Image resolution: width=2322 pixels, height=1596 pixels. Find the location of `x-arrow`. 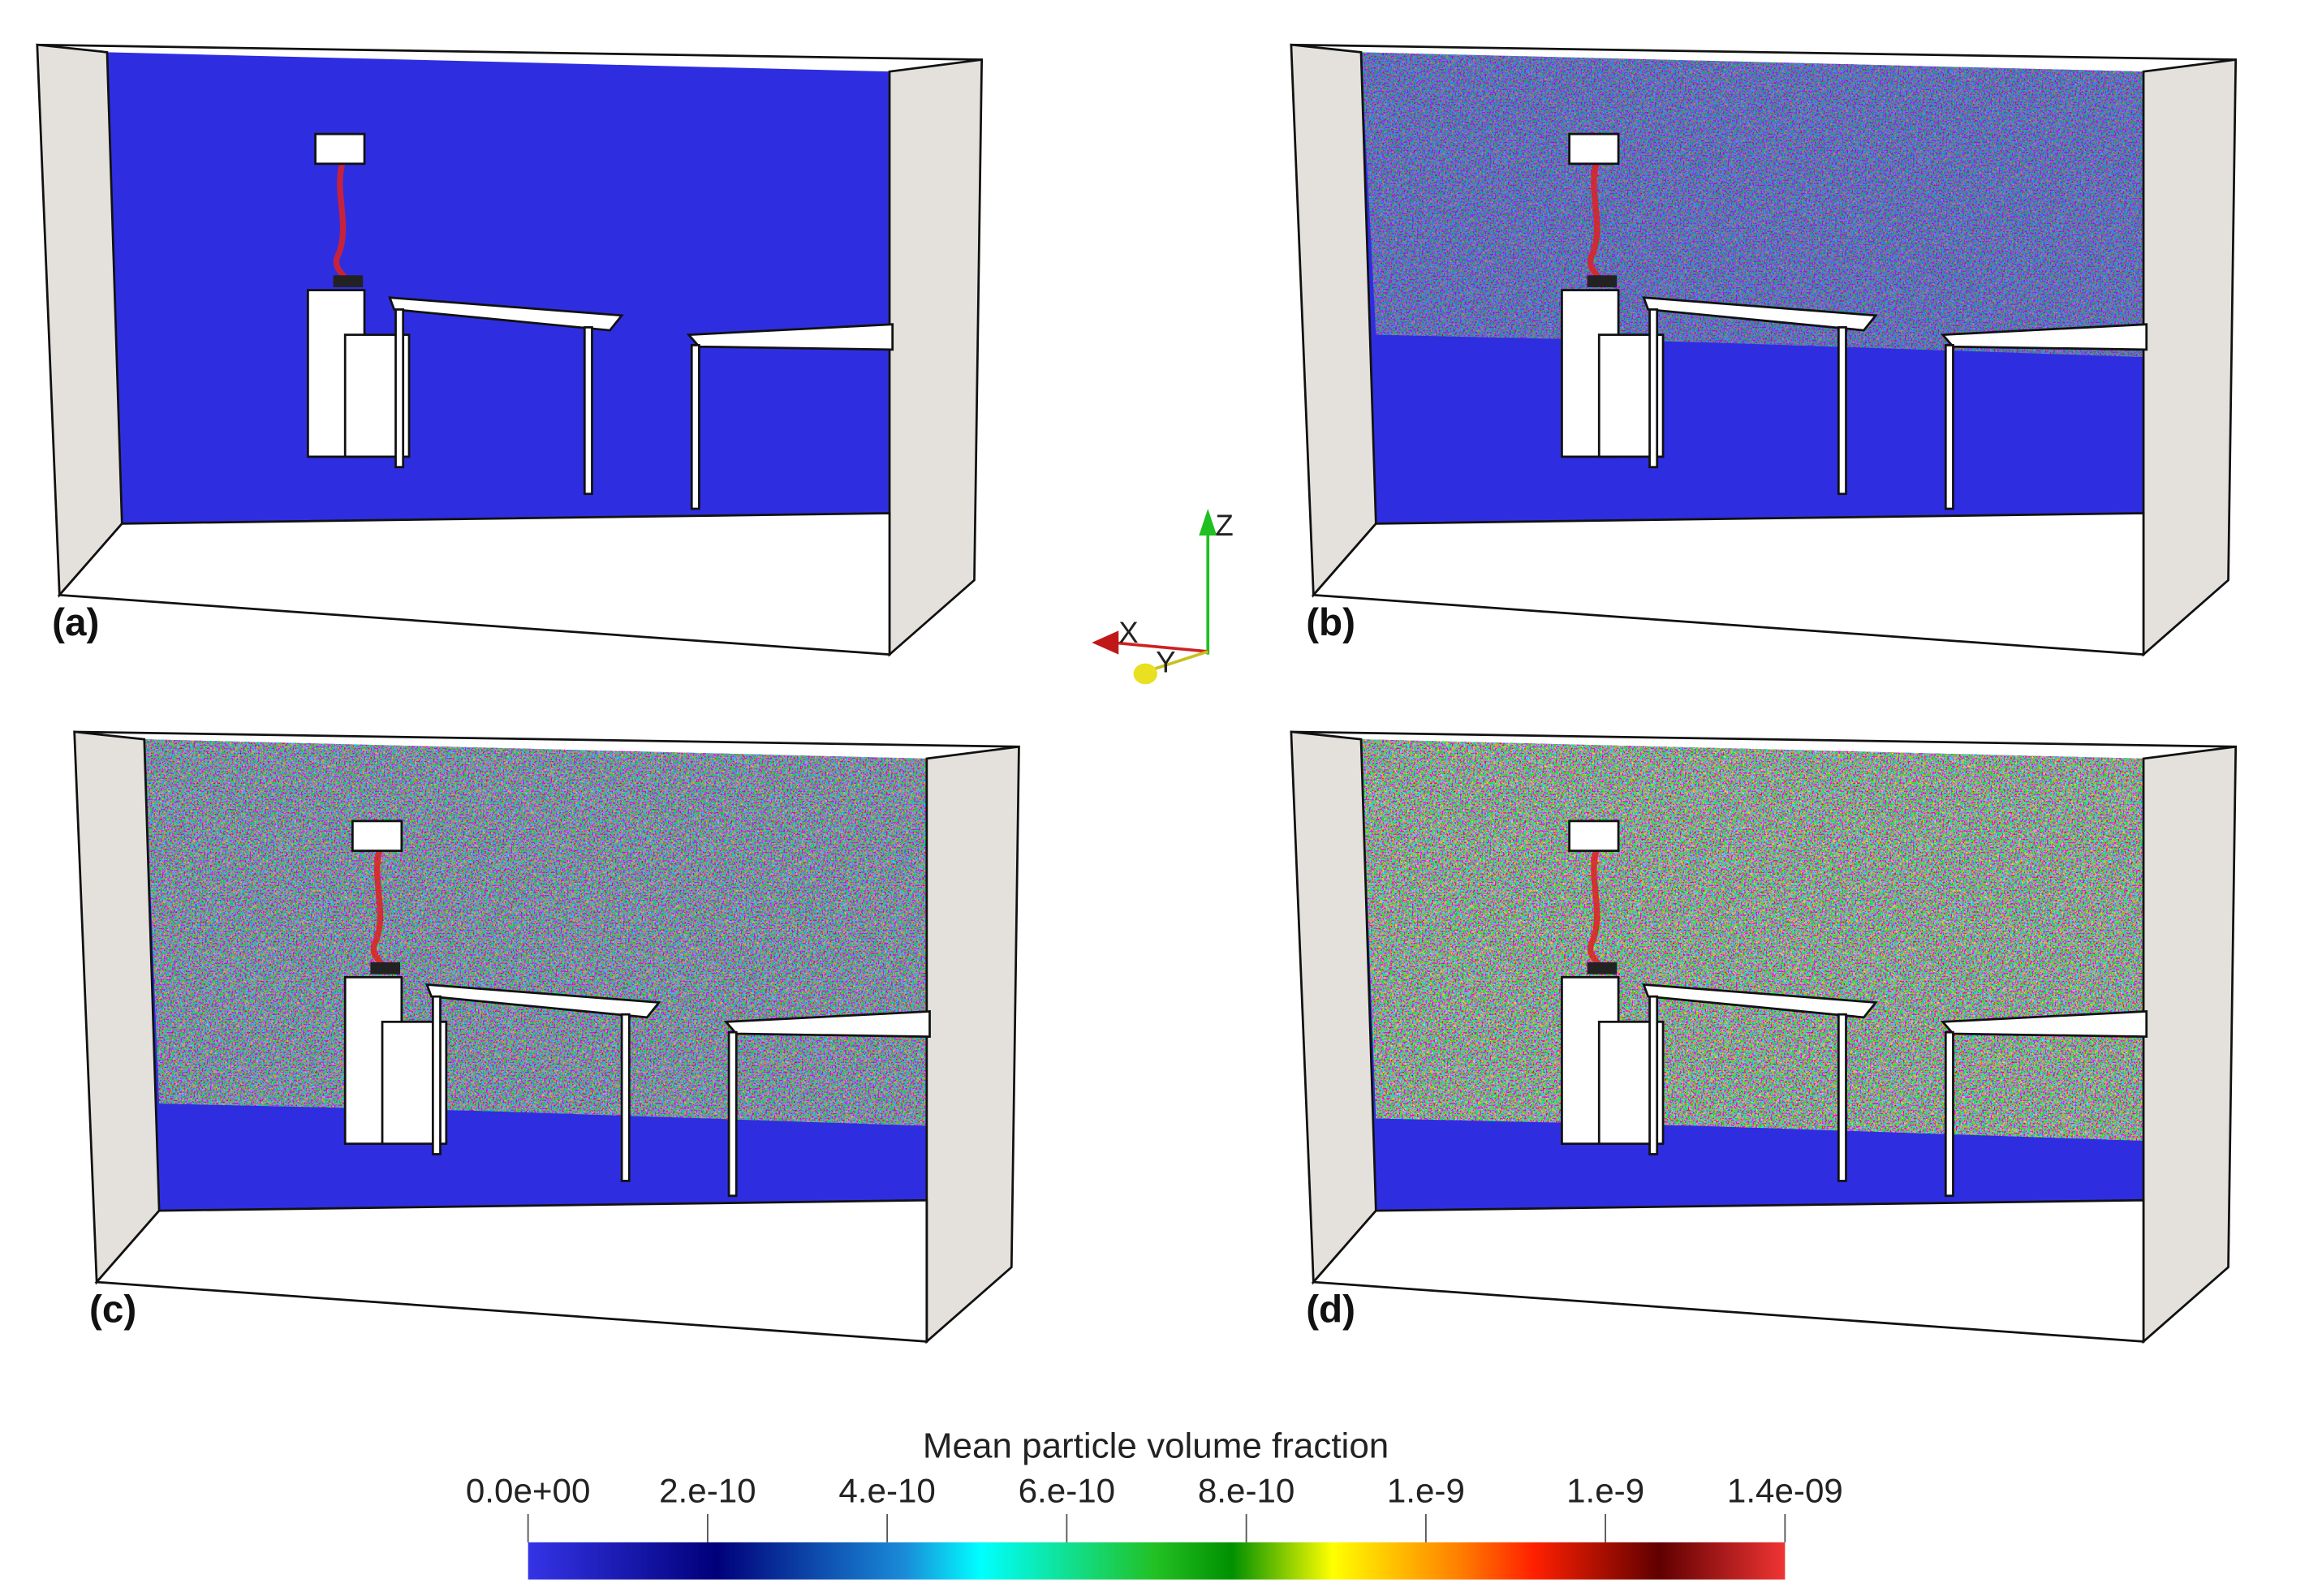

x-arrow is located at coordinates (1105, 642).